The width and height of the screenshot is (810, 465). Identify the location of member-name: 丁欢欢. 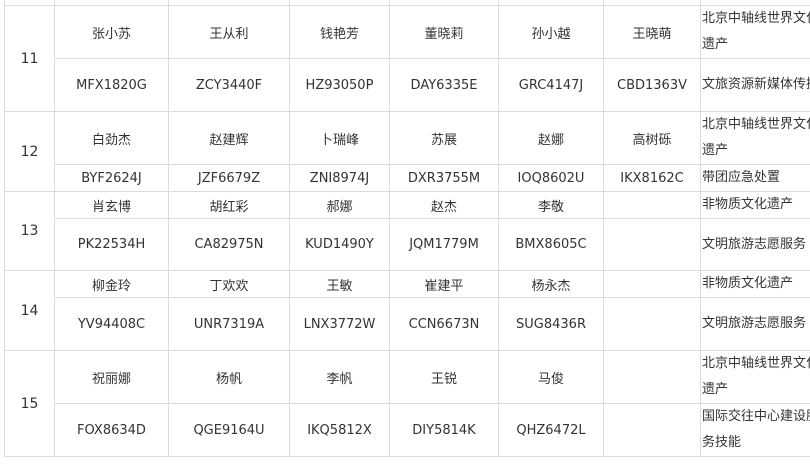
(229, 284).